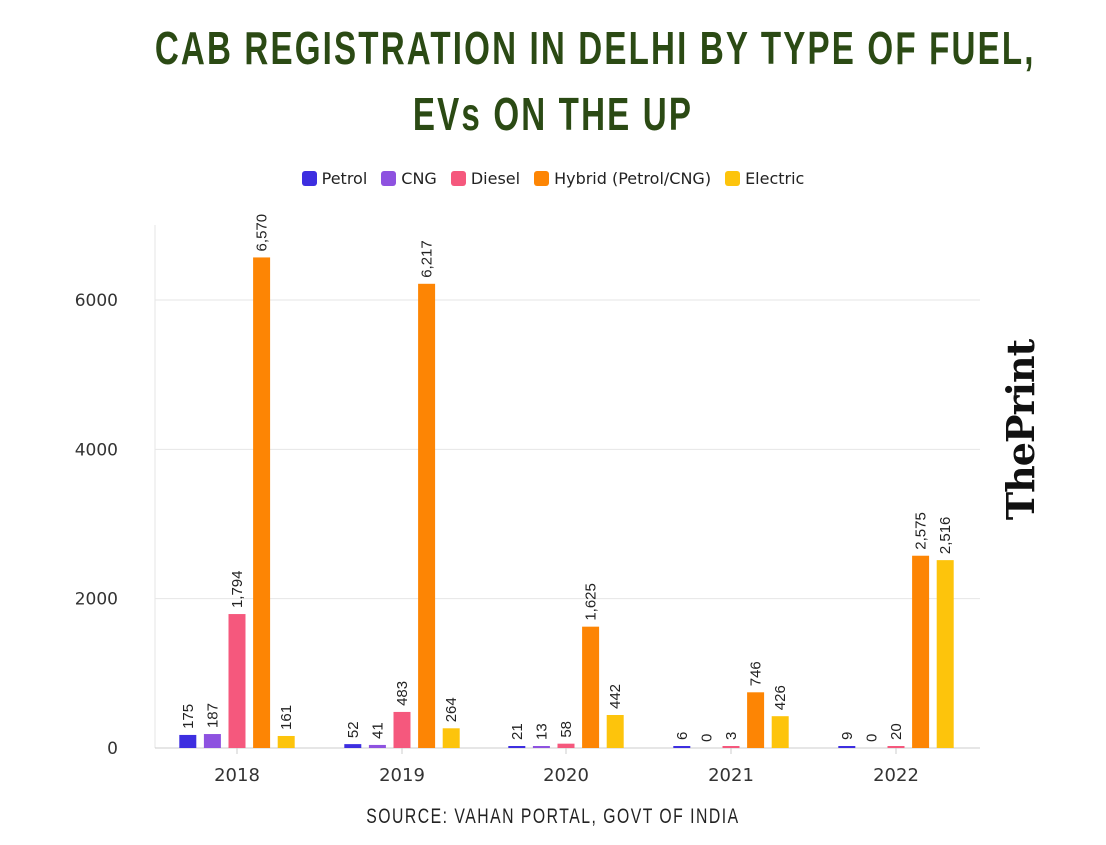  What do you see at coordinates (188, 716) in the screenshot?
I see `data-label: 175` at bounding box center [188, 716].